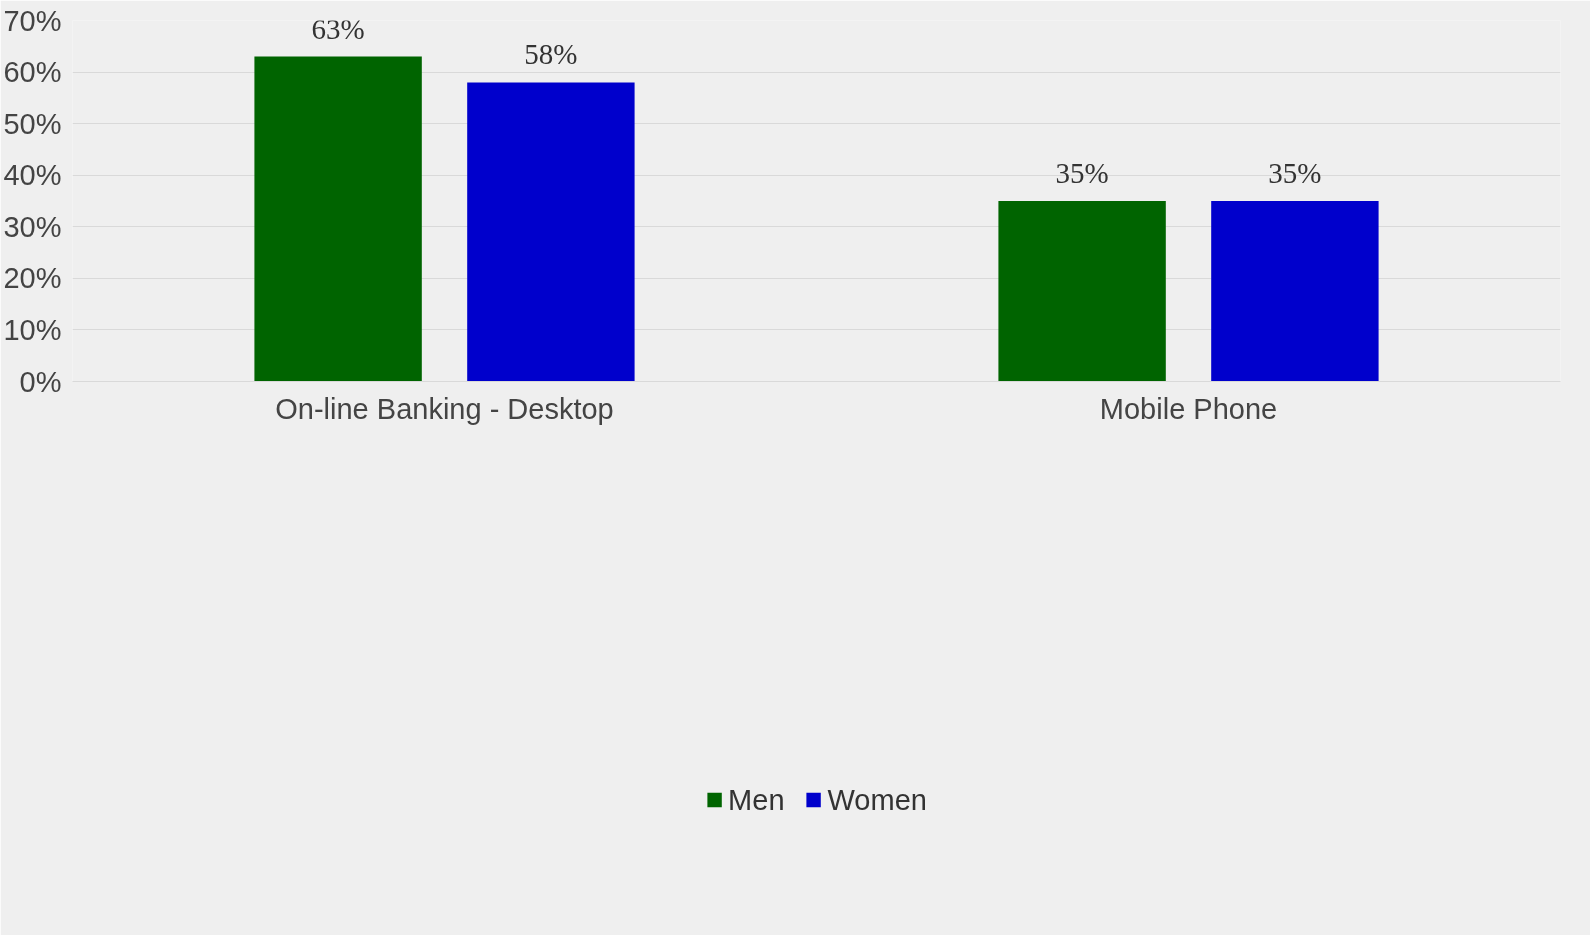 The width and height of the screenshot is (1596, 940). Describe the element at coordinates (32, 329) in the screenshot. I see `y-tick-label: 10%` at that location.